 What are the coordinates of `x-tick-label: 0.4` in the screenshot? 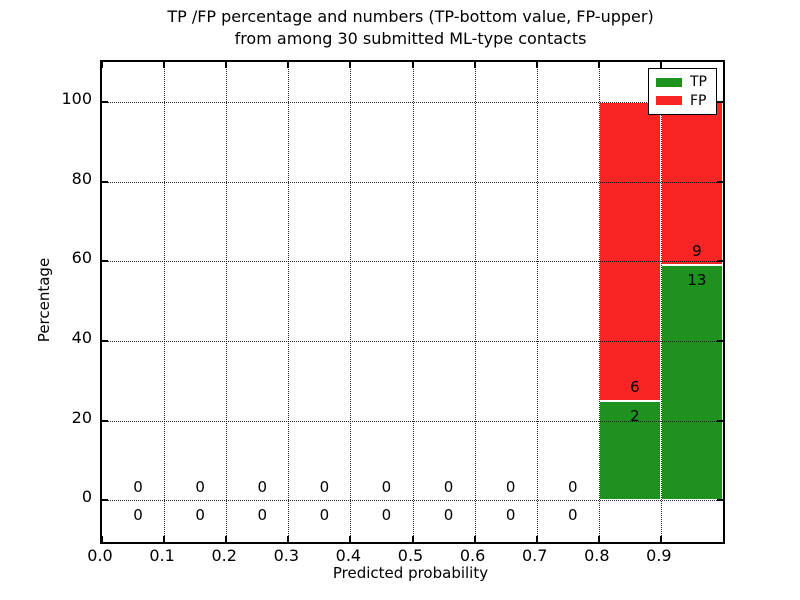 It's located at (348, 555).